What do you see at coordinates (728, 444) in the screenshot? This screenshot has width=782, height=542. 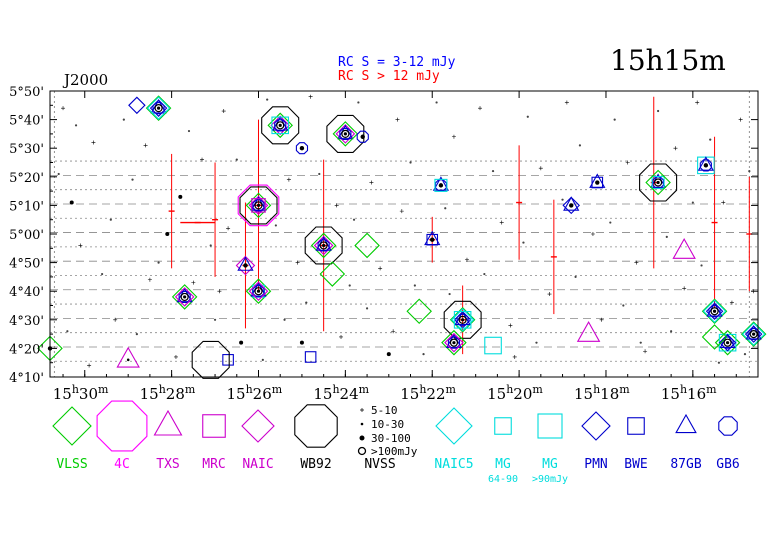 I see `legend-item-gb6: GB6` at bounding box center [728, 444].